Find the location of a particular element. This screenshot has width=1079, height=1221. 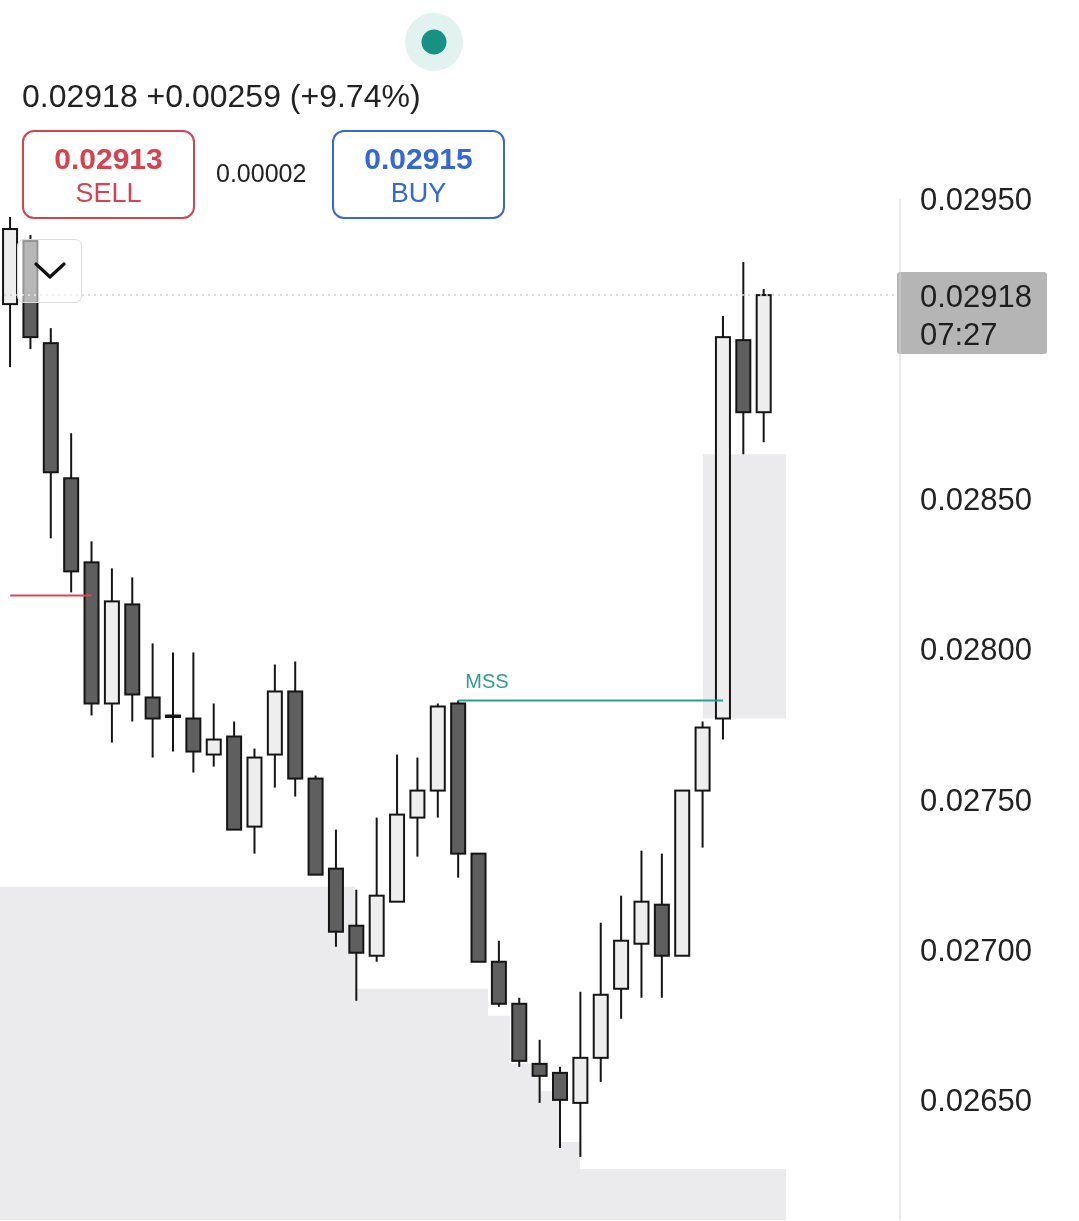

y-tick-label: 0.02700 is located at coordinates (976, 950).